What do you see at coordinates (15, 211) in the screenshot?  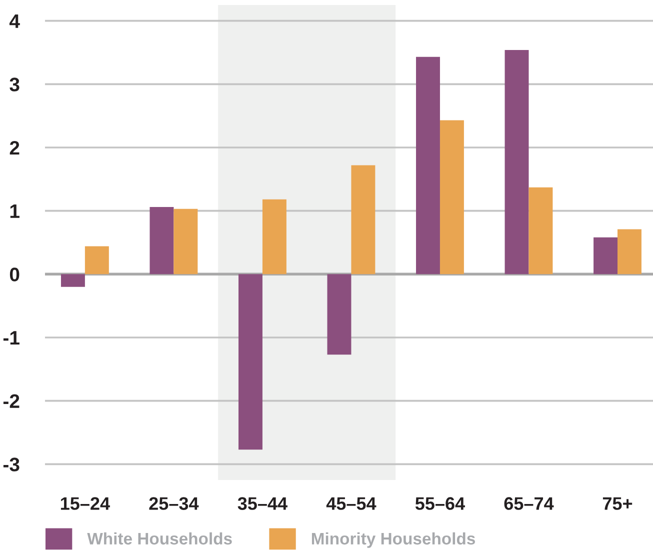 I see `y-tick-label: 1` at bounding box center [15, 211].